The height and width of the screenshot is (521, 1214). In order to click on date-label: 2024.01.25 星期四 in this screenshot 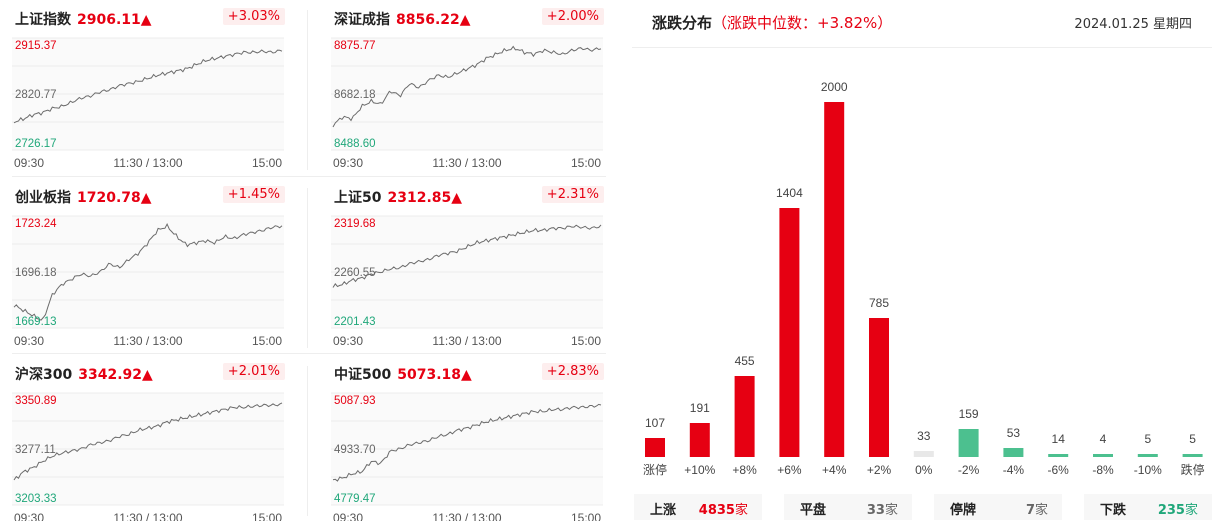, I will do `click(1133, 24)`.